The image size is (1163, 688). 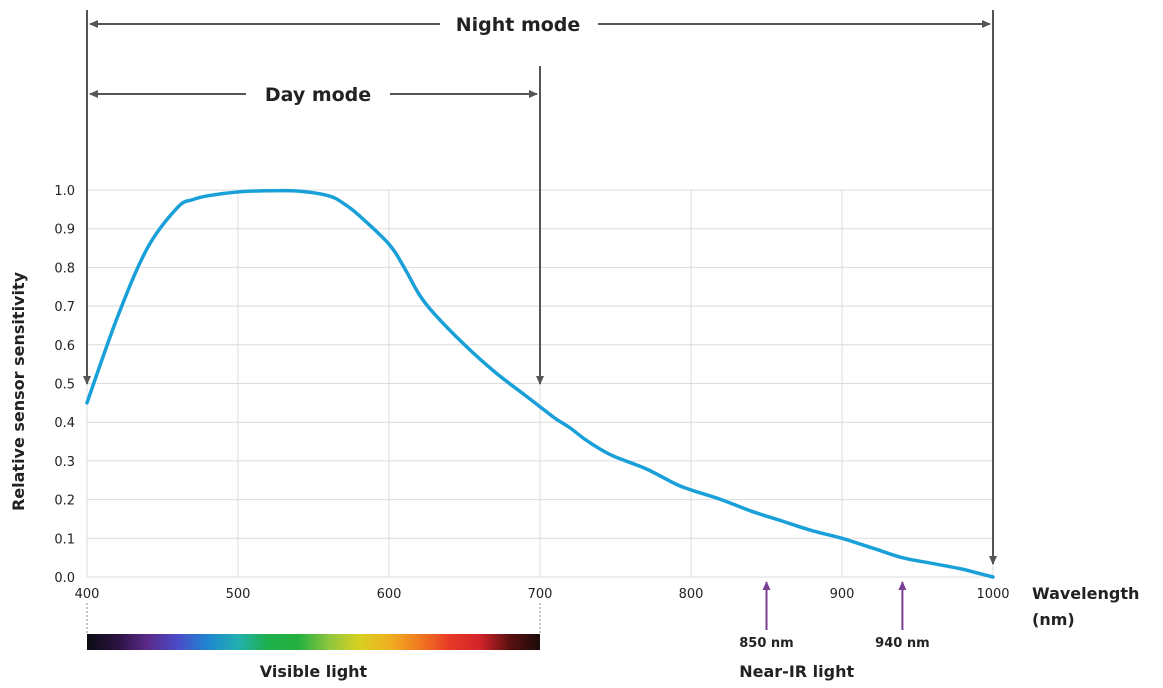 What do you see at coordinates (1085, 593) in the screenshot?
I see `x-axis-title: Wavelength` at bounding box center [1085, 593].